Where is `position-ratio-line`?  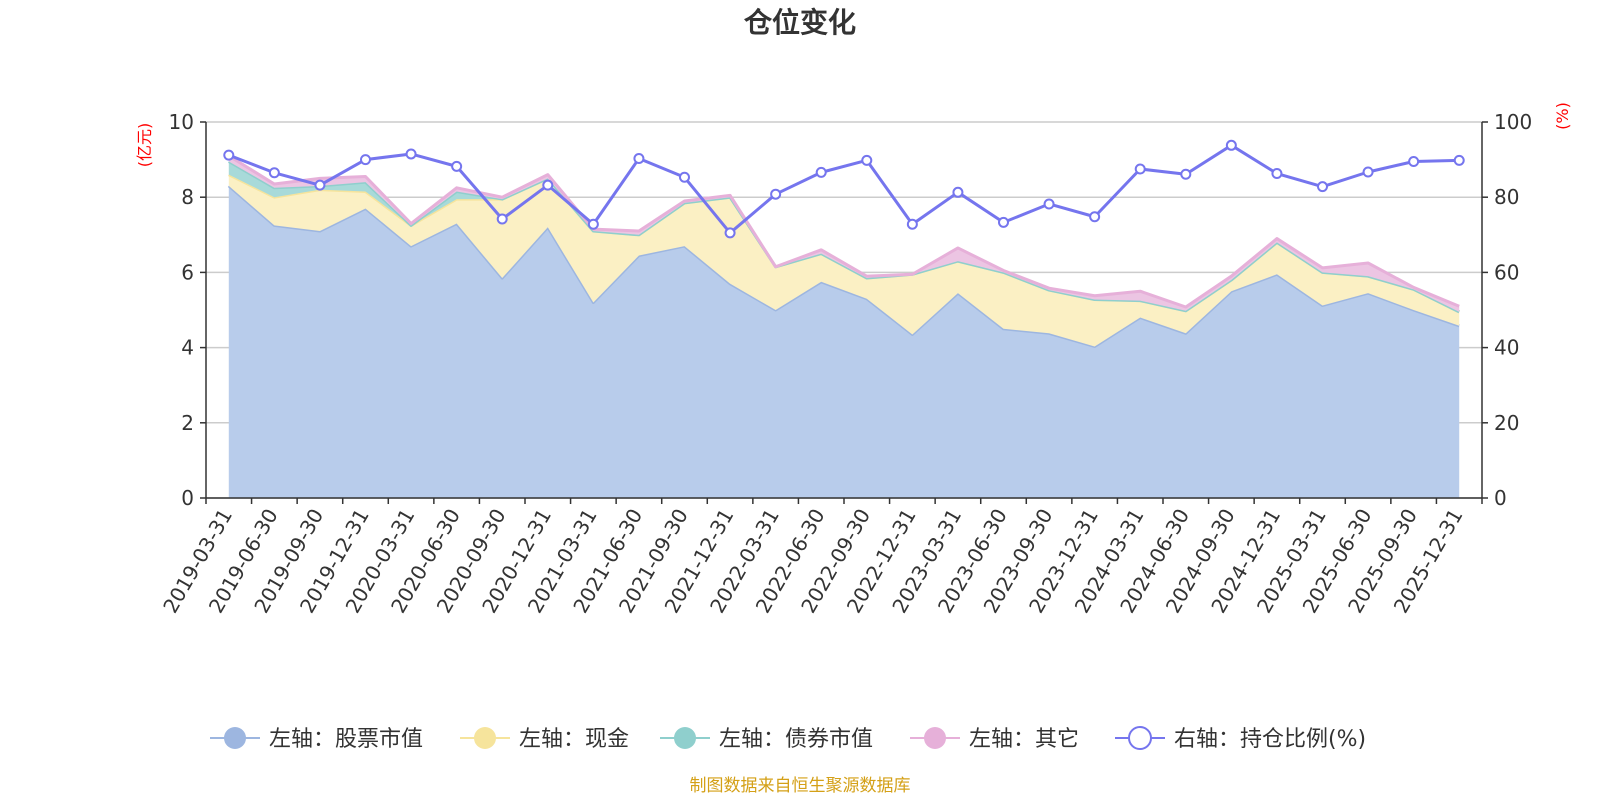 position-ratio-line is located at coordinates (844, 189).